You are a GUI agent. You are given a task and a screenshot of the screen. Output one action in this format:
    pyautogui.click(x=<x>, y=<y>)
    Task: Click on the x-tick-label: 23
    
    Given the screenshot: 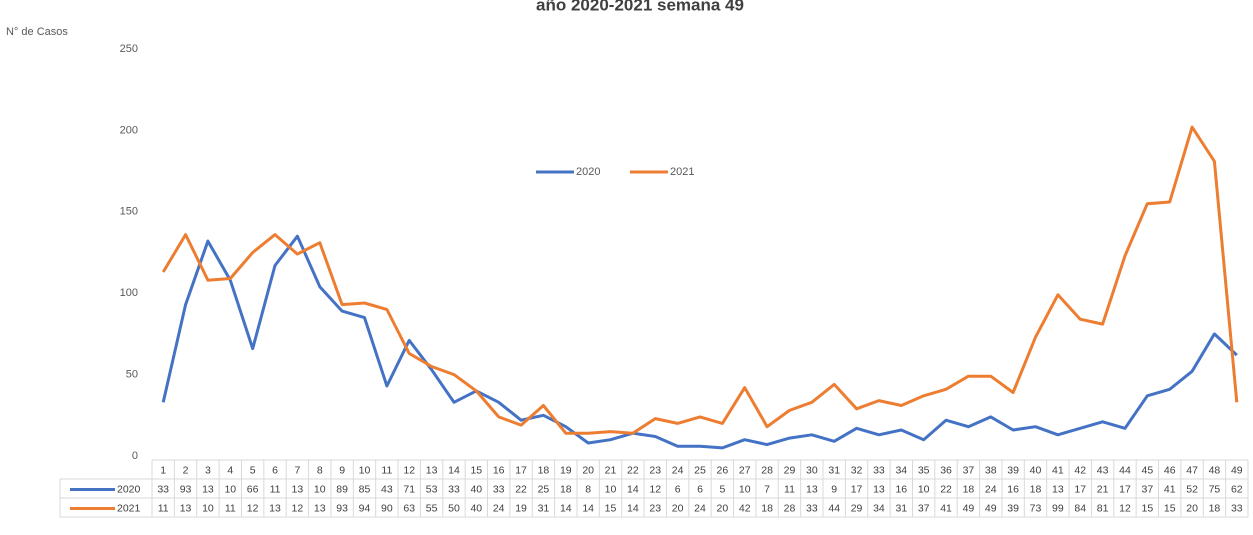 What is the action you would take?
    pyautogui.click(x=655, y=470)
    